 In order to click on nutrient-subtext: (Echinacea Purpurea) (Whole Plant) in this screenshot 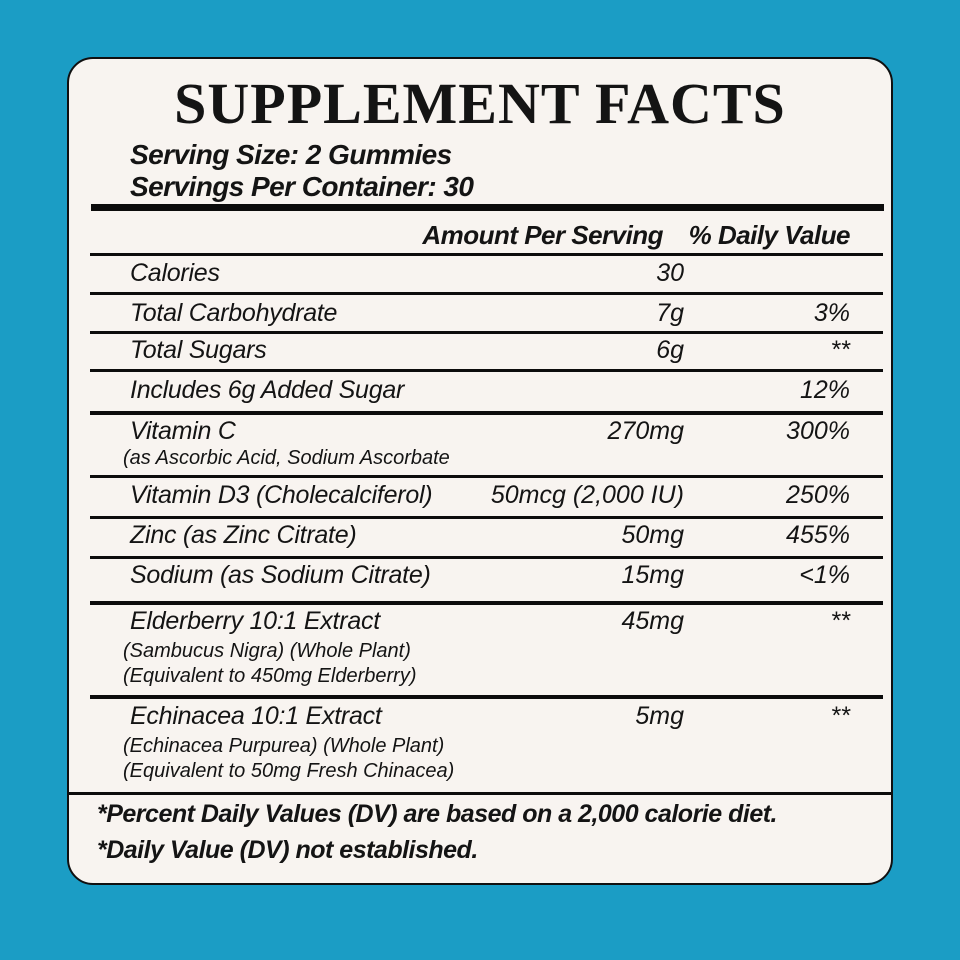, I will do `click(284, 746)`.